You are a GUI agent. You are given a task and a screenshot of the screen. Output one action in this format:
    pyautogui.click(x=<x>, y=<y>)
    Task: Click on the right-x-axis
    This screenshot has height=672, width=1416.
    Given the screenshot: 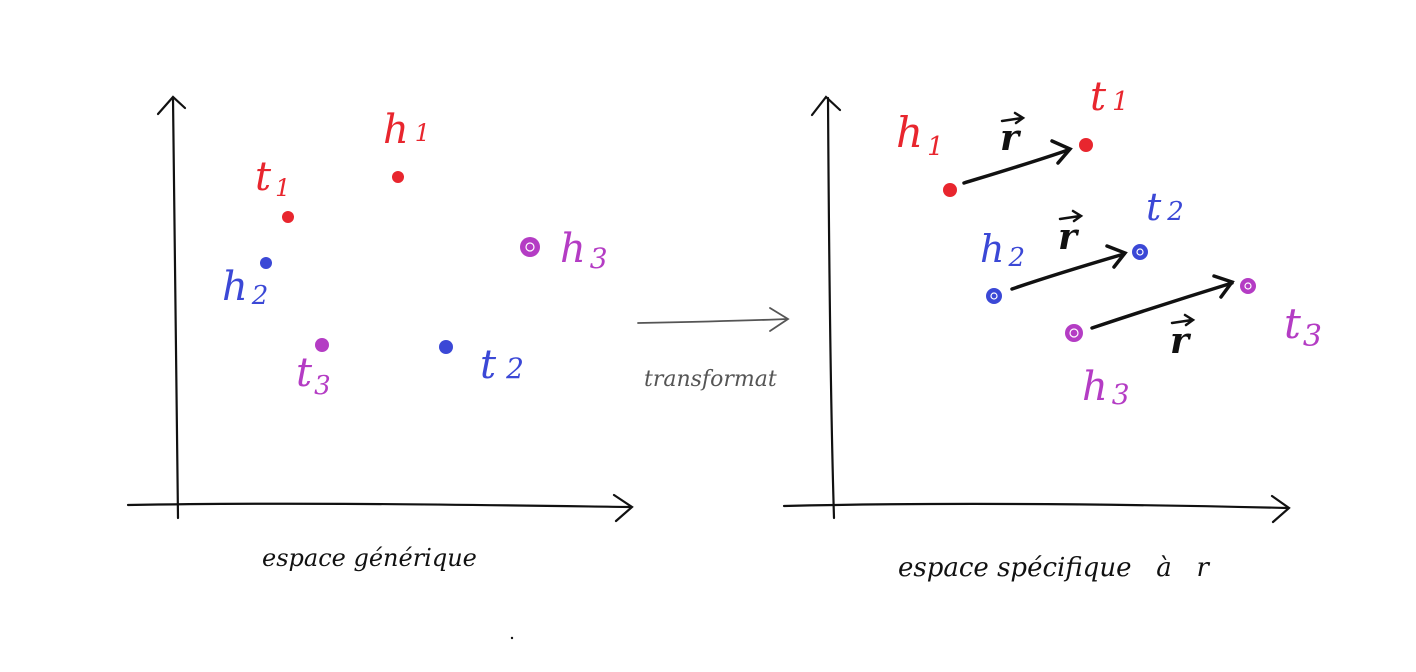 What is the action you would take?
    pyautogui.click(x=1036, y=506)
    